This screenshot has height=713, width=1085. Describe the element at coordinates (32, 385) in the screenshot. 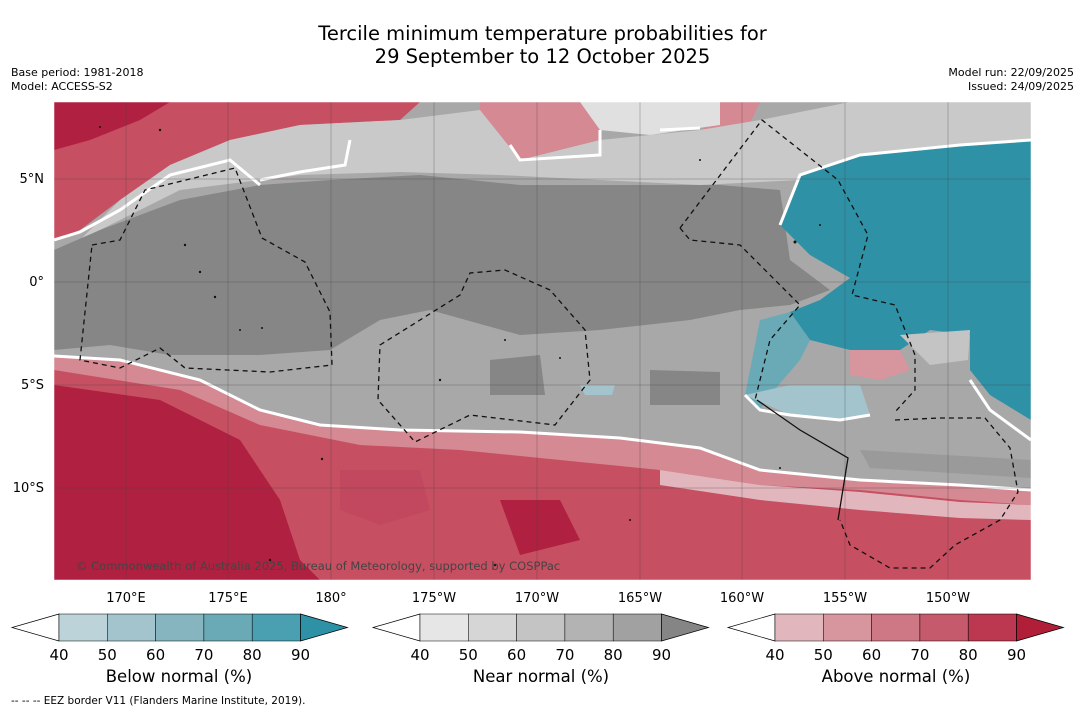

I see `lat-label-5s: 5°S` at that location.